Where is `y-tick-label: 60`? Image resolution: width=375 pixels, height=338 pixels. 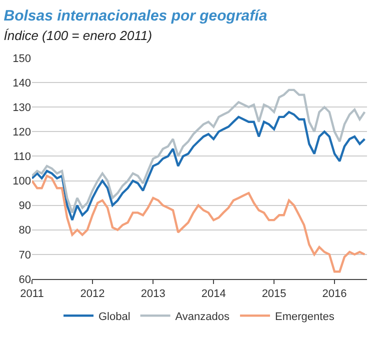
y-tick-label: 60 is located at coordinates (24, 280).